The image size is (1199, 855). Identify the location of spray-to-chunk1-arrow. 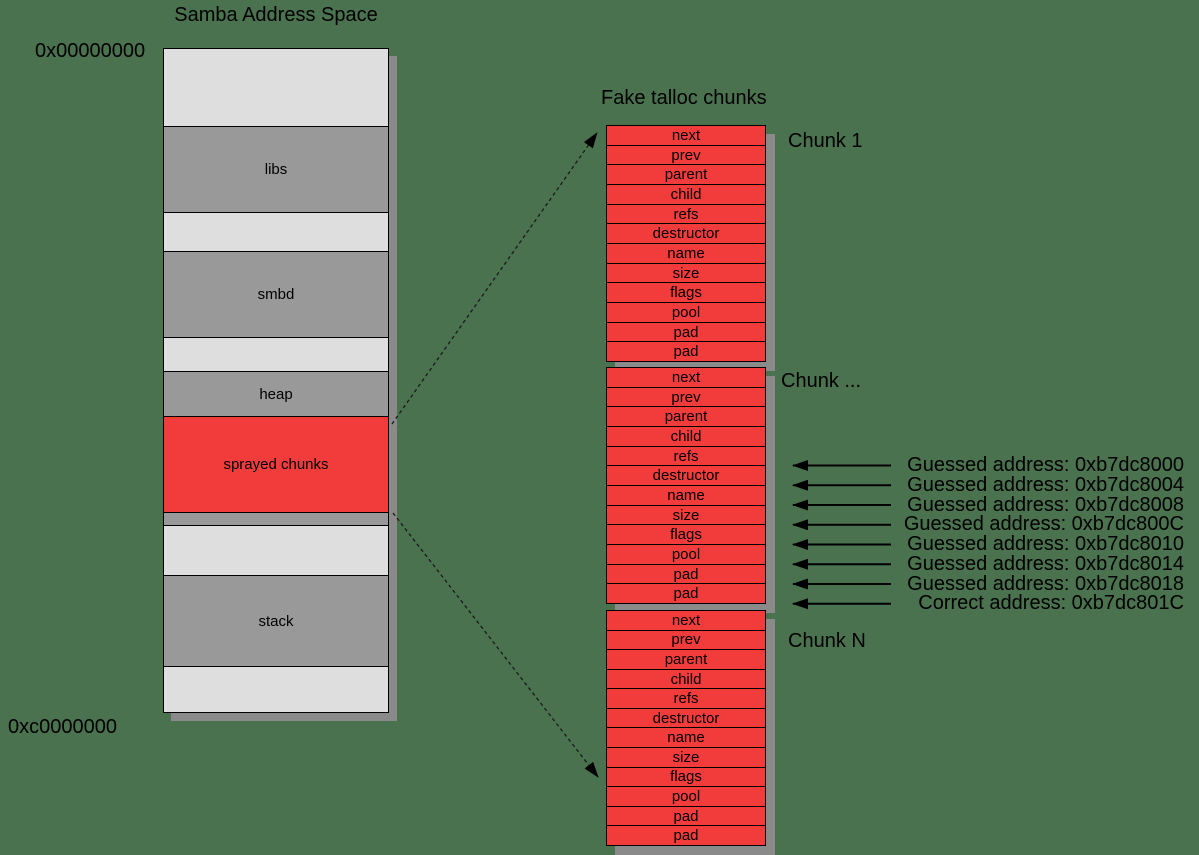
(494, 278).